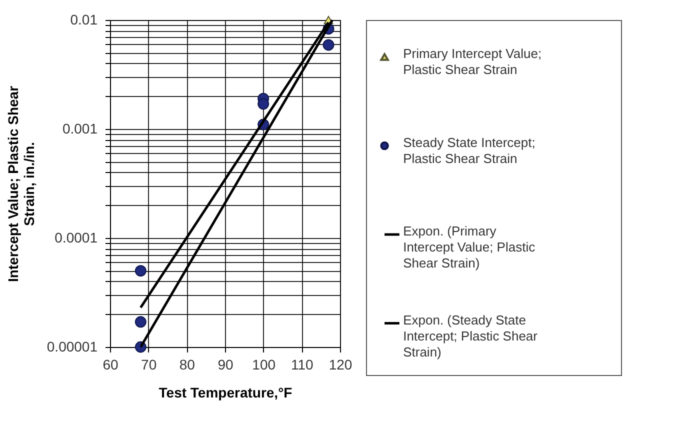 The height and width of the screenshot is (425, 684). Describe the element at coordinates (225, 392) in the screenshot. I see `x-axis-title: Test Temperature,°F` at that location.